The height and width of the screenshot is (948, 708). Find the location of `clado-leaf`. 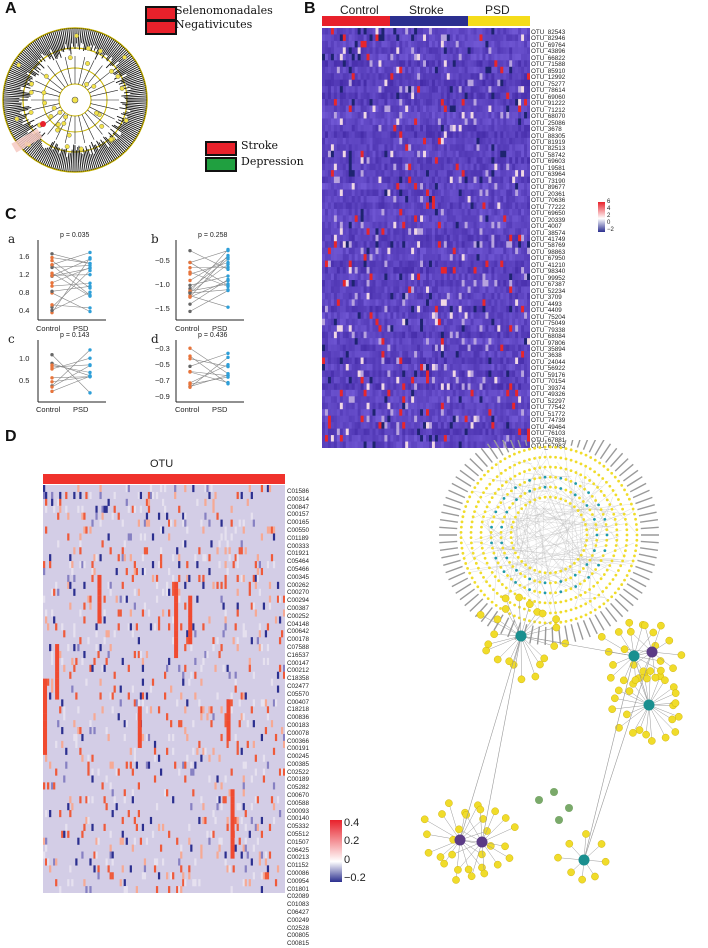

clado-leaf is located at coordinates (38, 153).